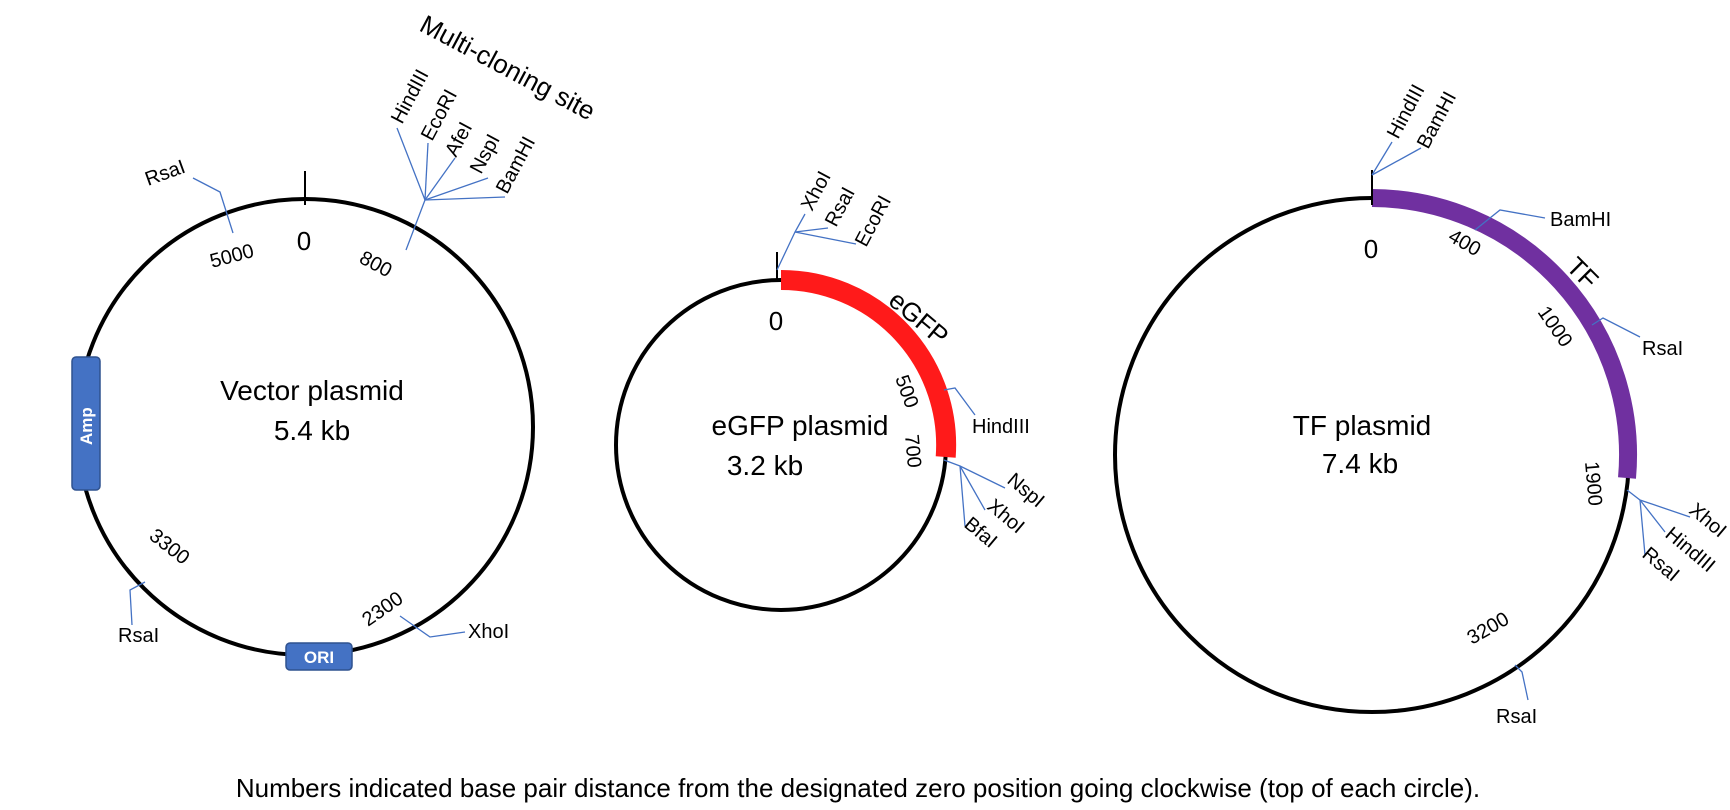 The height and width of the screenshot is (810, 1730). Describe the element at coordinates (382, 610) in the screenshot. I see `vector-pos-2300: 2300` at that location.